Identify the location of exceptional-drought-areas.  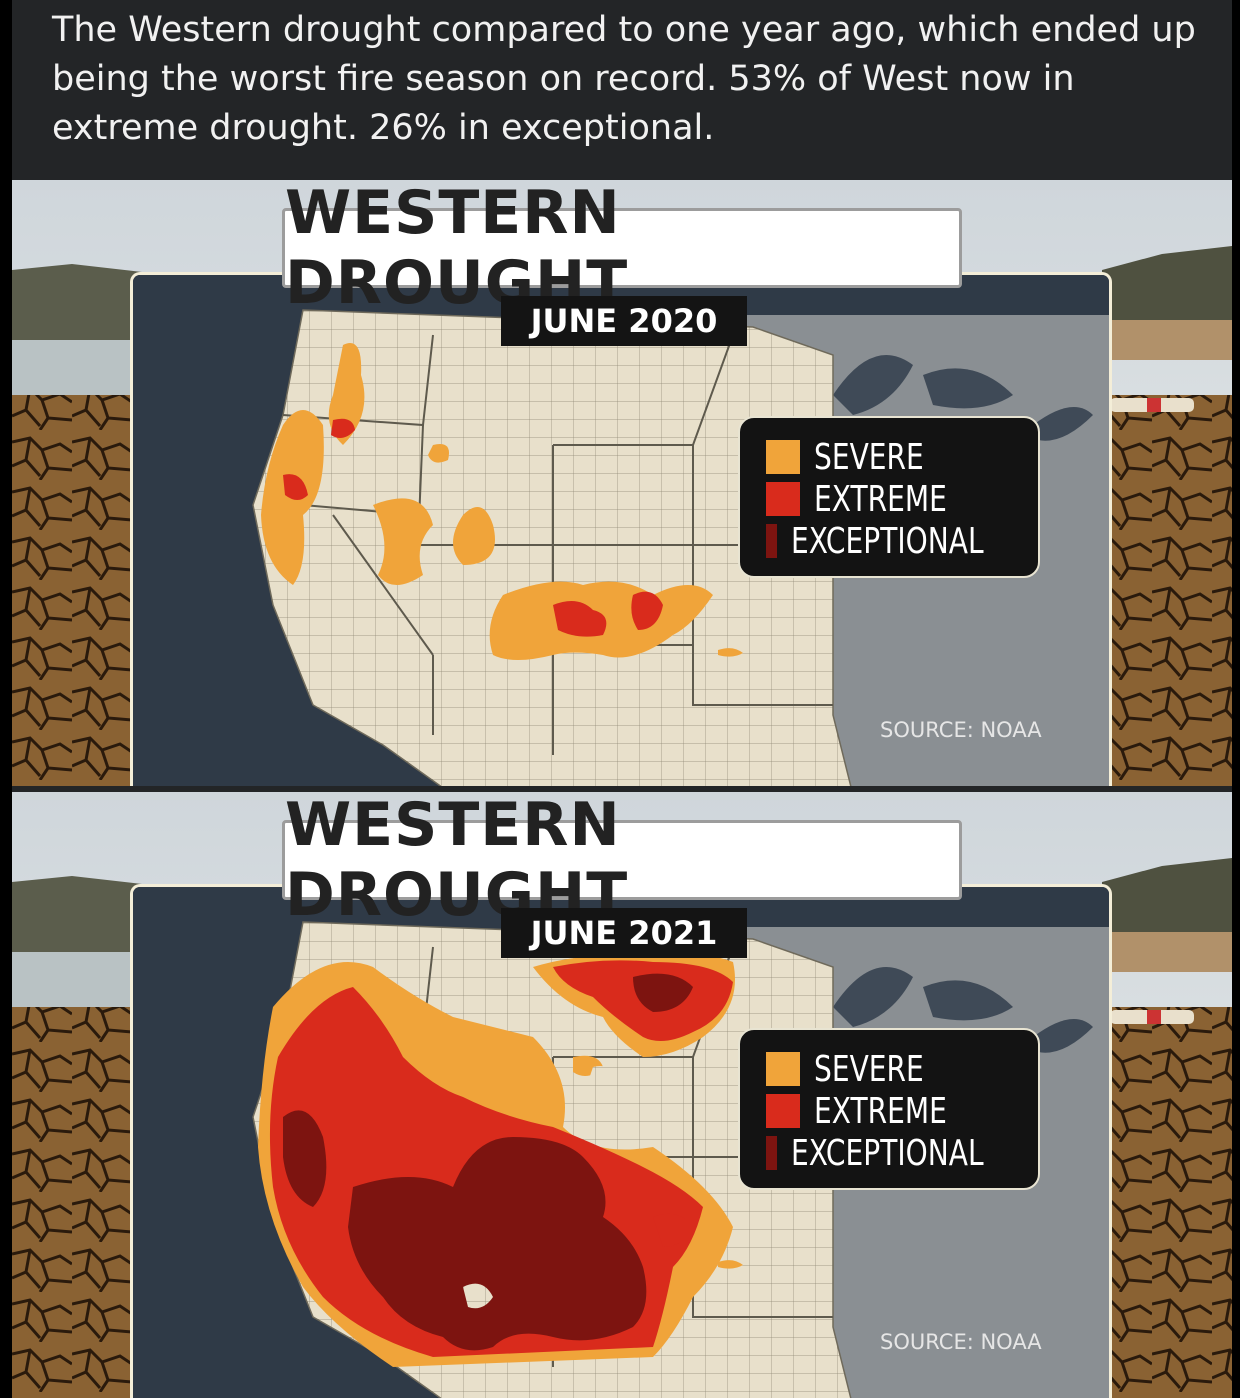
(488, 1162).